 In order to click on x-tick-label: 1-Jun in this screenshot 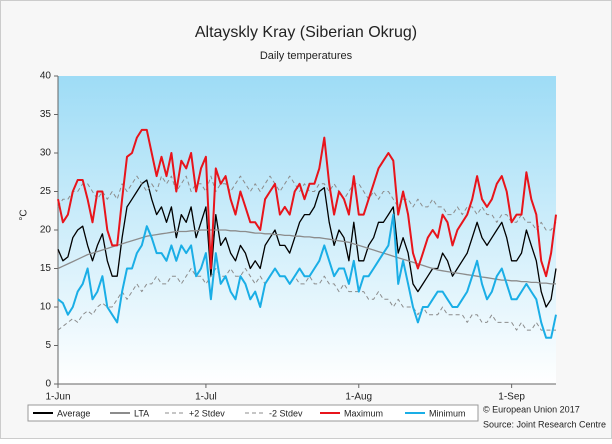, I will do `click(57, 397)`.